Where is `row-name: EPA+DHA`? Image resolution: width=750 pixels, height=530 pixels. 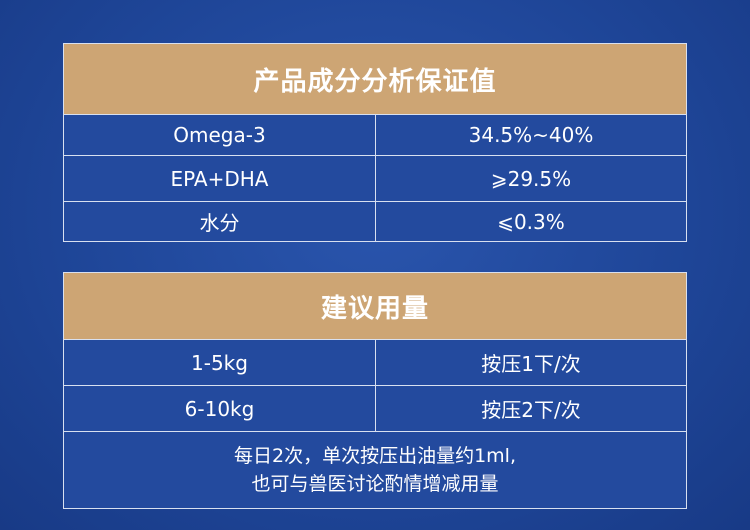
row-name: EPA+DHA is located at coordinates (220, 178).